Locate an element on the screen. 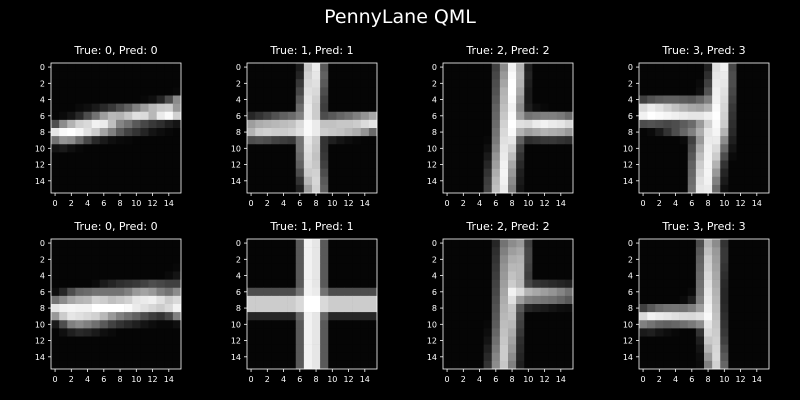 Image resolution: width=800 pixels, height=400 pixels. x-tick-label: 12 is located at coordinates (740, 379).